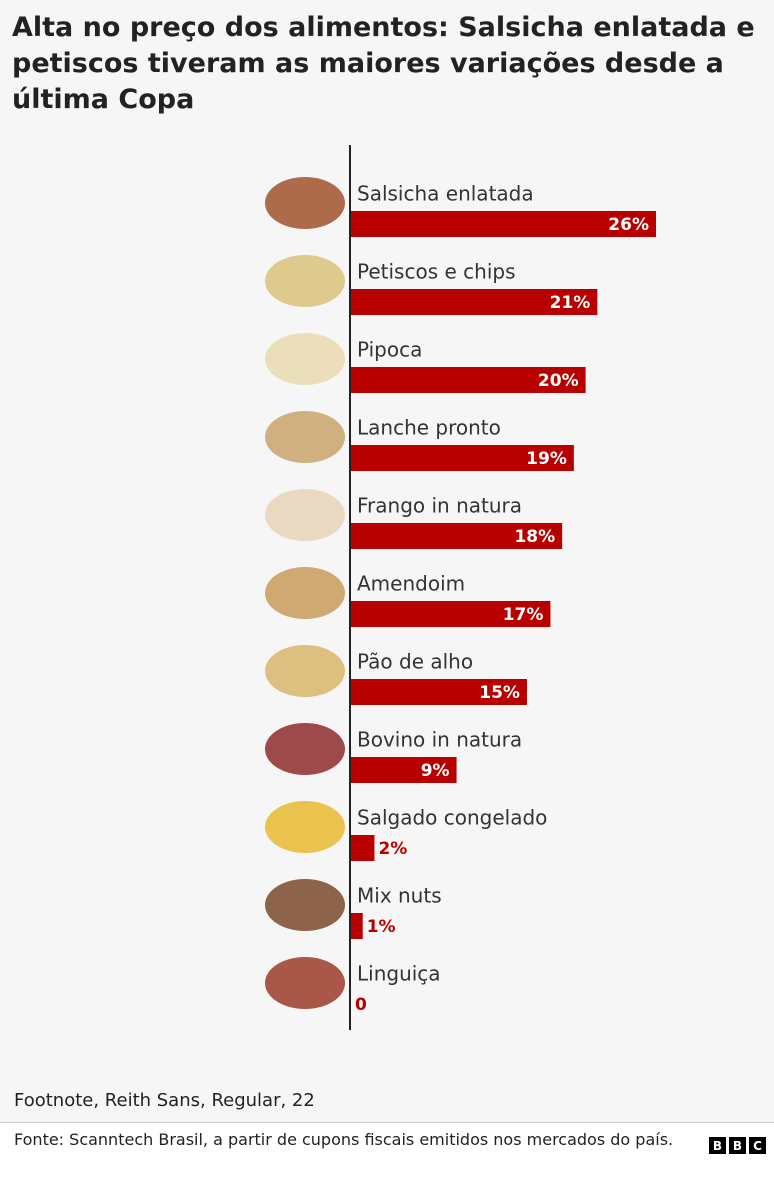  What do you see at coordinates (429, 428) in the screenshot?
I see `category-label: Lanche pronto` at bounding box center [429, 428].